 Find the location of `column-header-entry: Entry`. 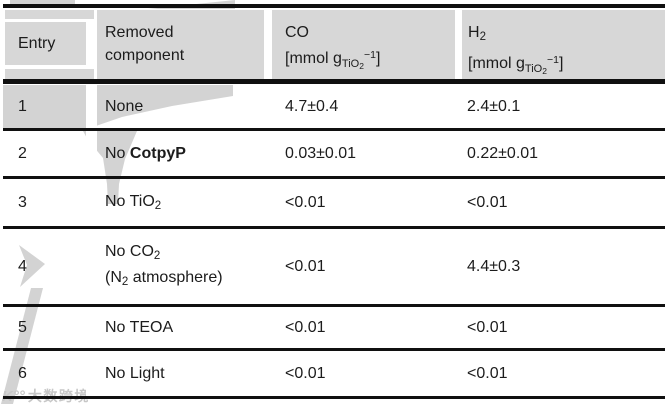

column-header-entry: Entry is located at coordinates (45, 43).